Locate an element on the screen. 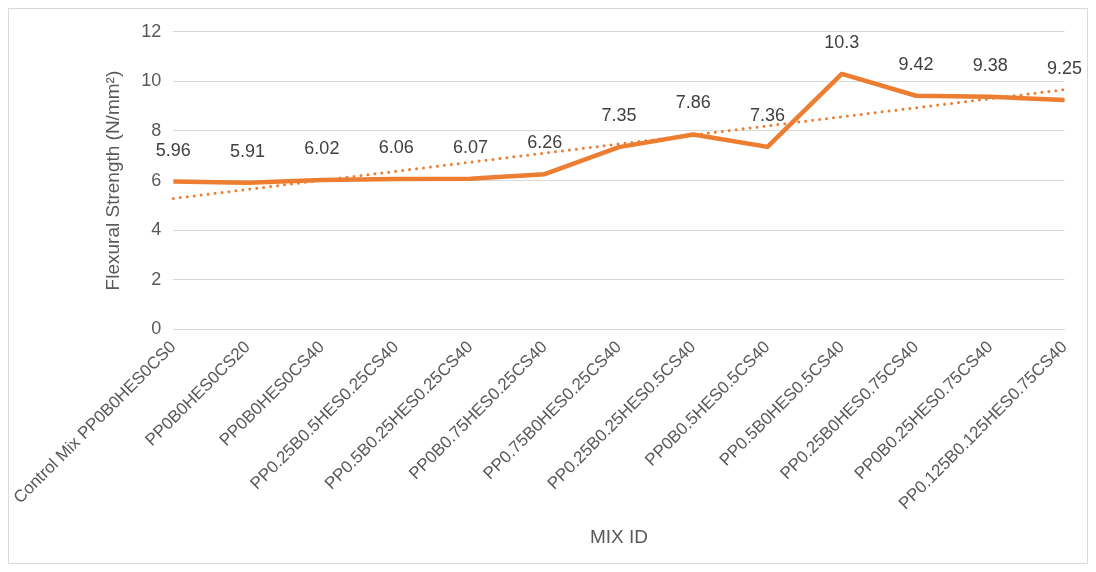  data-label: 10.3 is located at coordinates (842, 41).